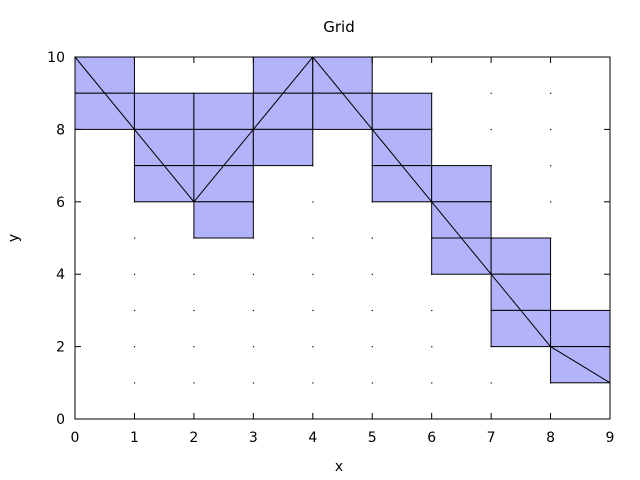 This screenshot has height=480, width=640. I want to click on x-tick-label: 3, so click(253, 438).